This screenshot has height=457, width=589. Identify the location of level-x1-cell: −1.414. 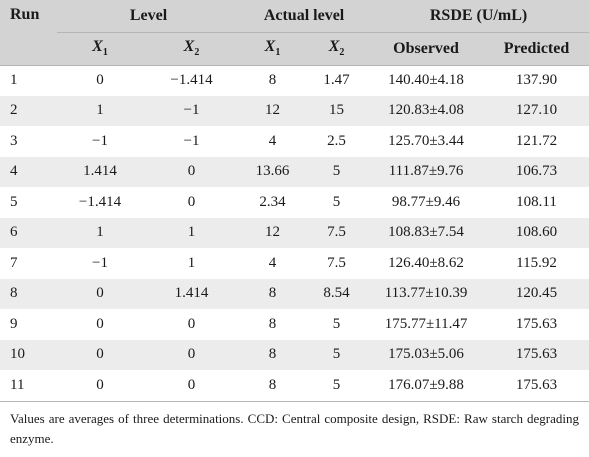
(100, 201).